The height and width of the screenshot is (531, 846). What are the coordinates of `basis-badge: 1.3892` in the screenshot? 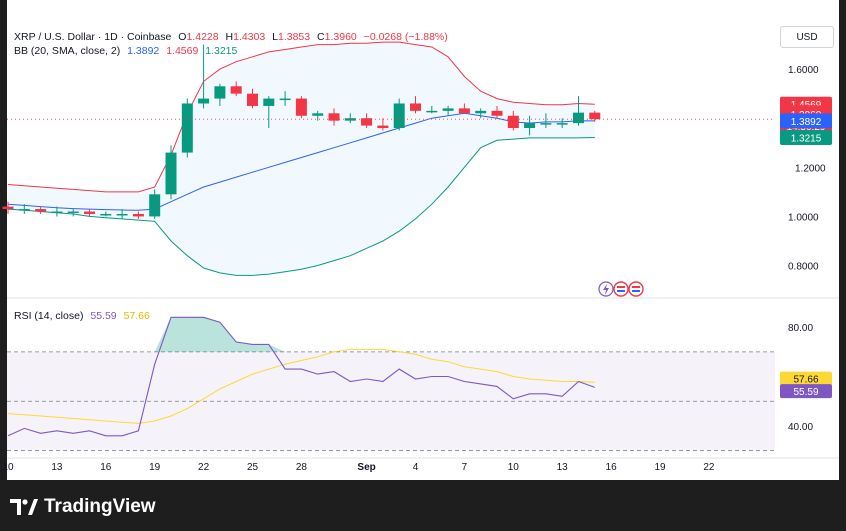 It's located at (806, 121).